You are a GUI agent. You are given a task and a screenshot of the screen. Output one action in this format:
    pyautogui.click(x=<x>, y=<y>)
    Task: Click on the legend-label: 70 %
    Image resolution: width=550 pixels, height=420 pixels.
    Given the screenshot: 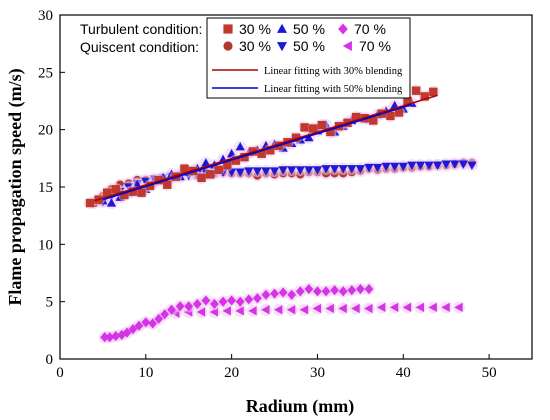 What is the action you would take?
    pyautogui.click(x=375, y=46)
    